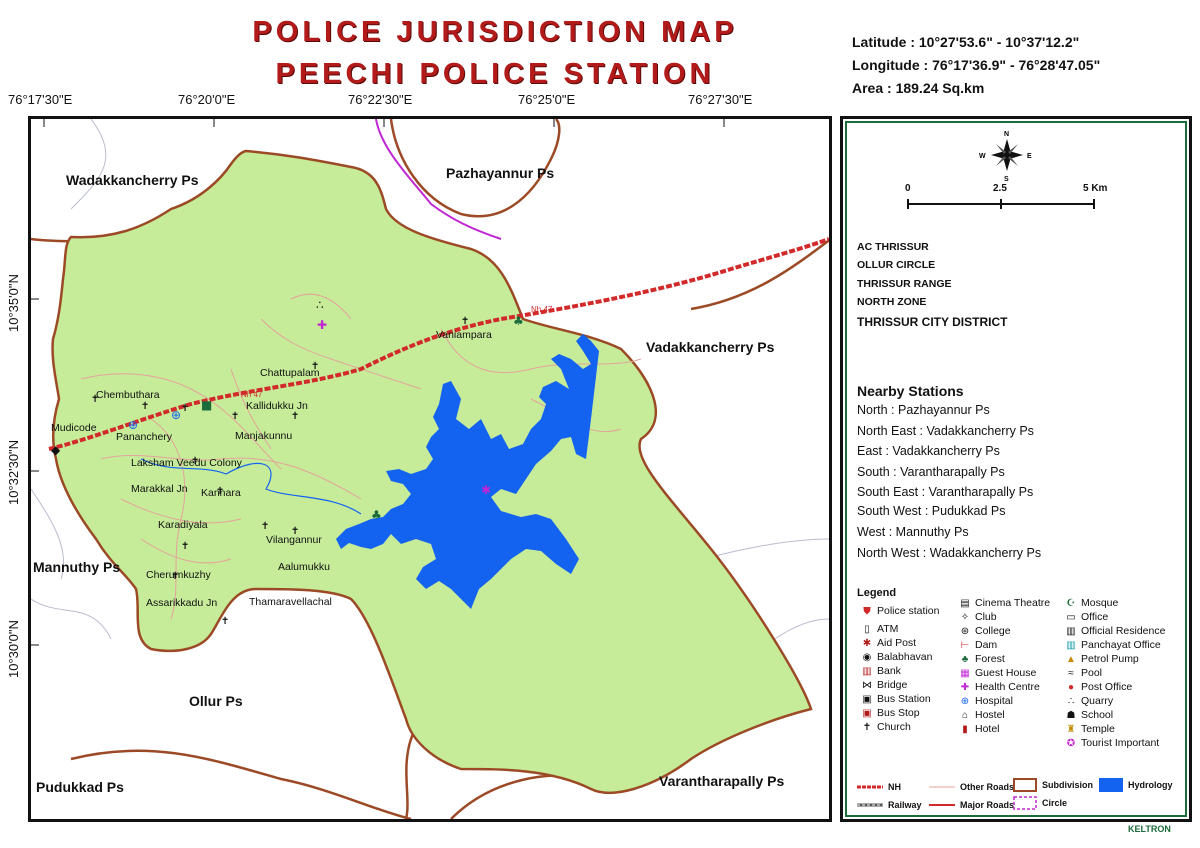  I want to click on tourist-icon: ✱, so click(486, 490).